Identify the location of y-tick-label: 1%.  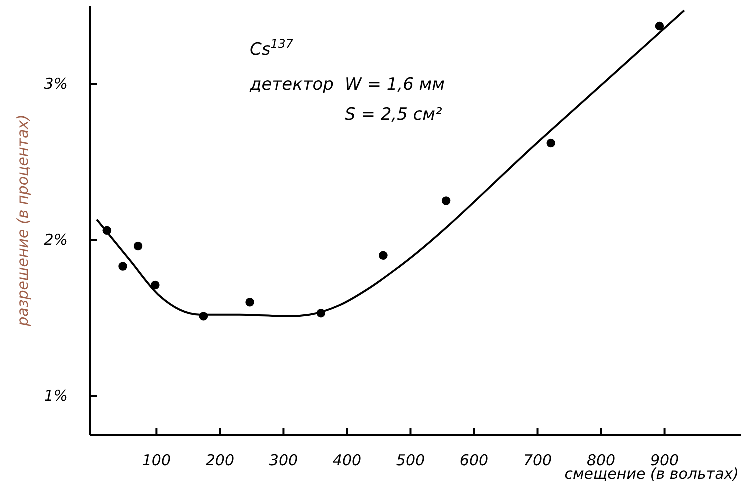
(56, 395).